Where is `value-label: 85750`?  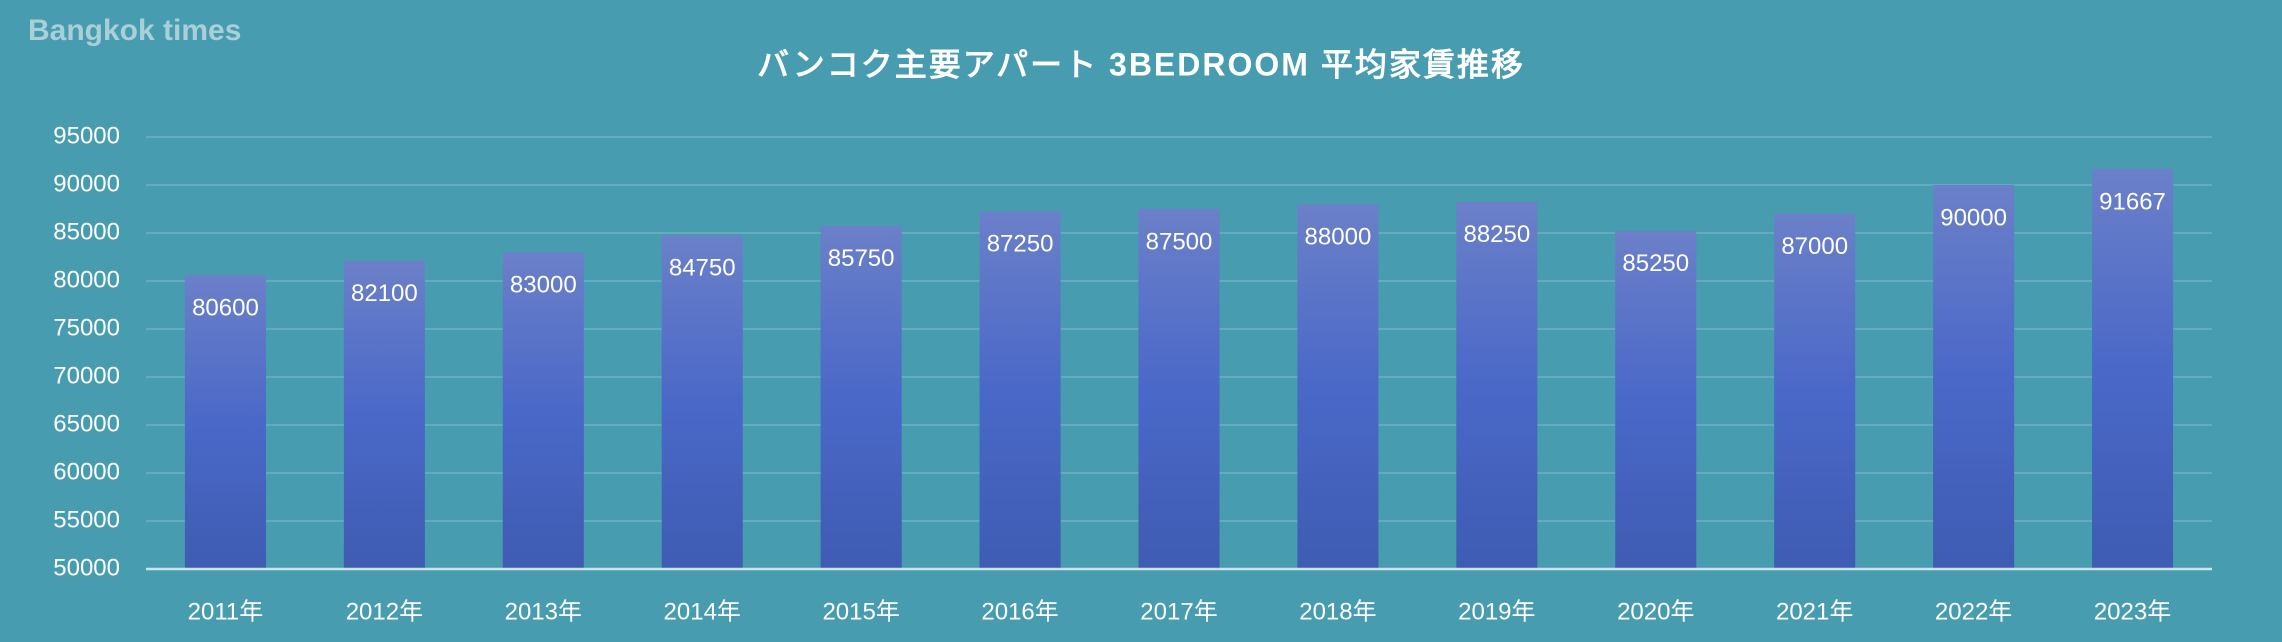
value-label: 85750 is located at coordinates (861, 258).